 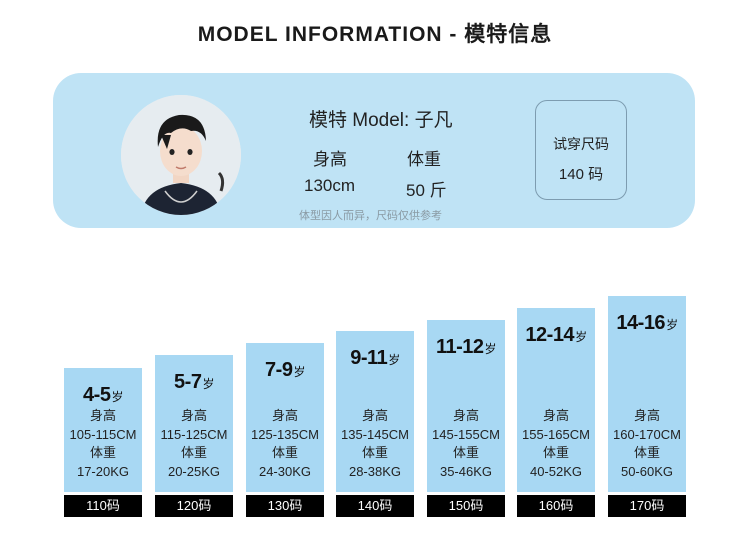 I want to click on height-range: 145-155CM, so click(x=466, y=434).